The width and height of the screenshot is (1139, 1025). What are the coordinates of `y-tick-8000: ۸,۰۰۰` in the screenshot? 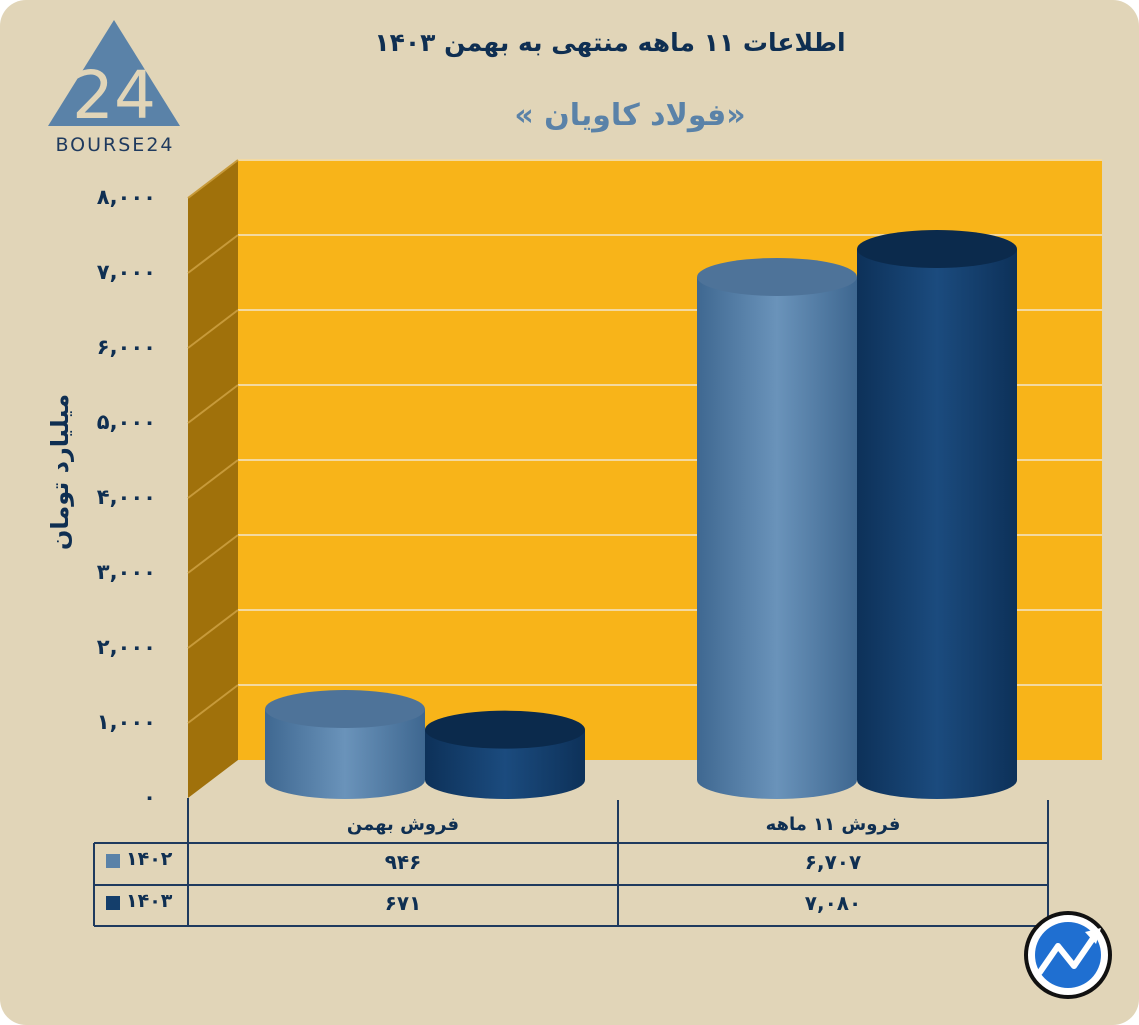 It's located at (126, 197).